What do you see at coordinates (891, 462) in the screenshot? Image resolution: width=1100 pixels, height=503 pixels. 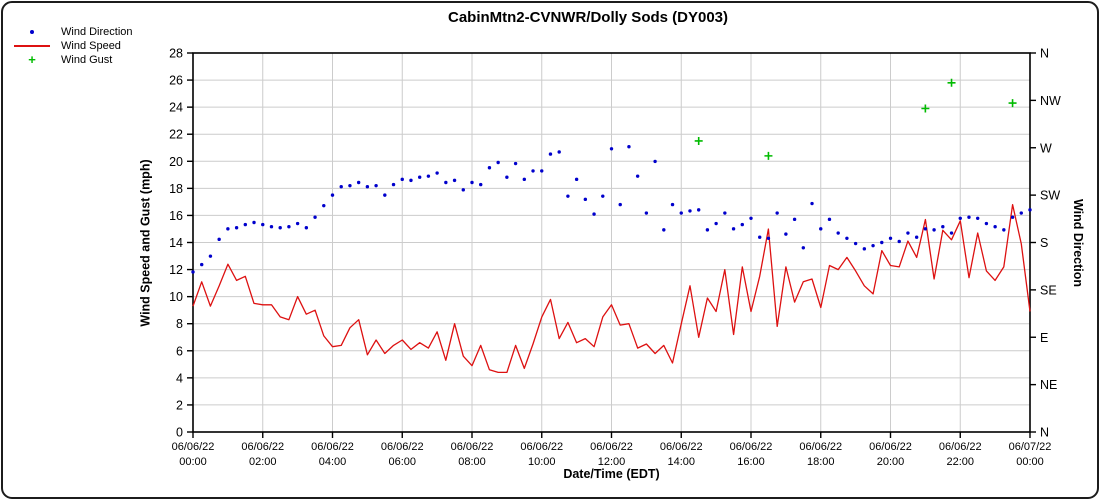 I see `svg-text: 20:00` at bounding box center [891, 462].